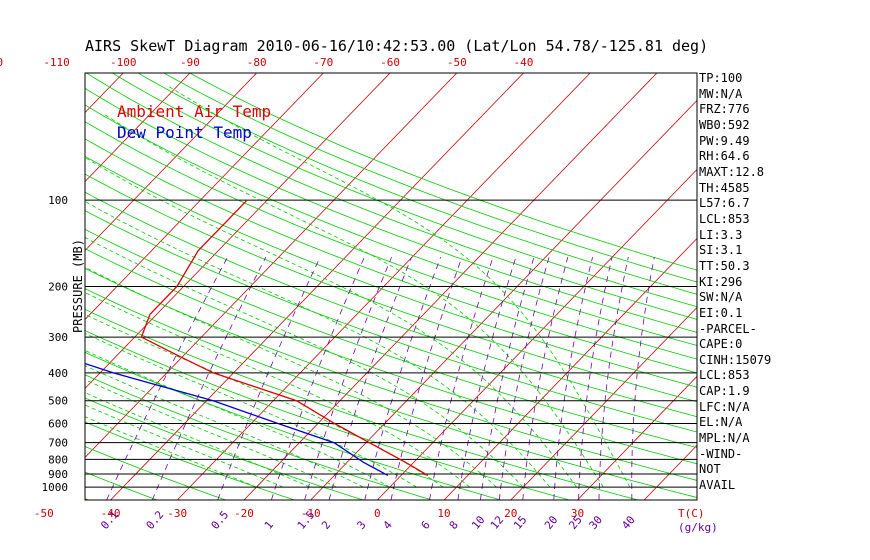 This screenshot has width=870, height=560. I want to click on temperature-tick-labels-top: -120 -110 -100 -90 -80 -70 -60 -50 -40, so click(266, 62).